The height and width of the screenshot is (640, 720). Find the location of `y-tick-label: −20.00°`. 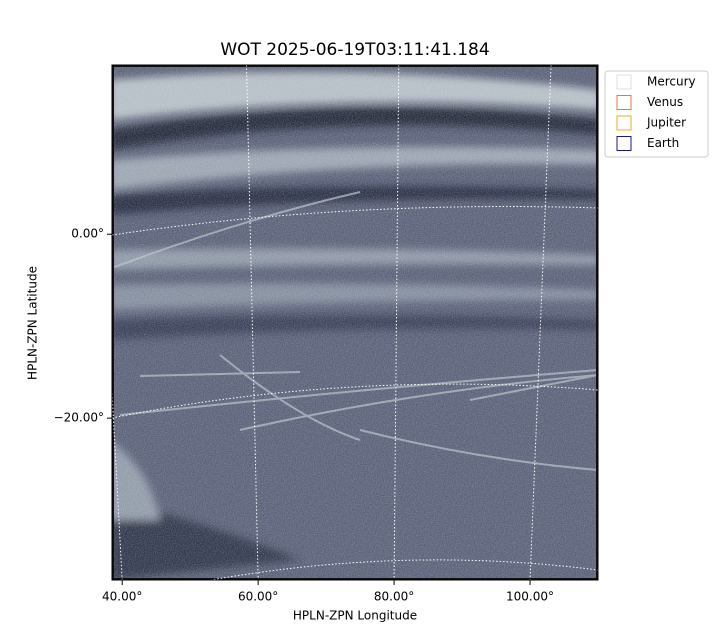

y-tick-label: −20.00° is located at coordinates (79, 418).